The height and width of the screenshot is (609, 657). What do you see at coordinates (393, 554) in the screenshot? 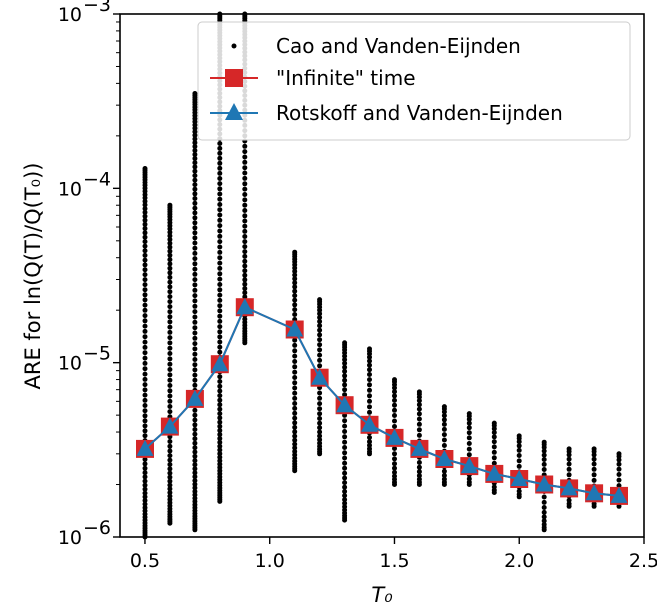
I see `x-axis: 0.5 1.0 1.5 2.0 2.5` at bounding box center [393, 554].